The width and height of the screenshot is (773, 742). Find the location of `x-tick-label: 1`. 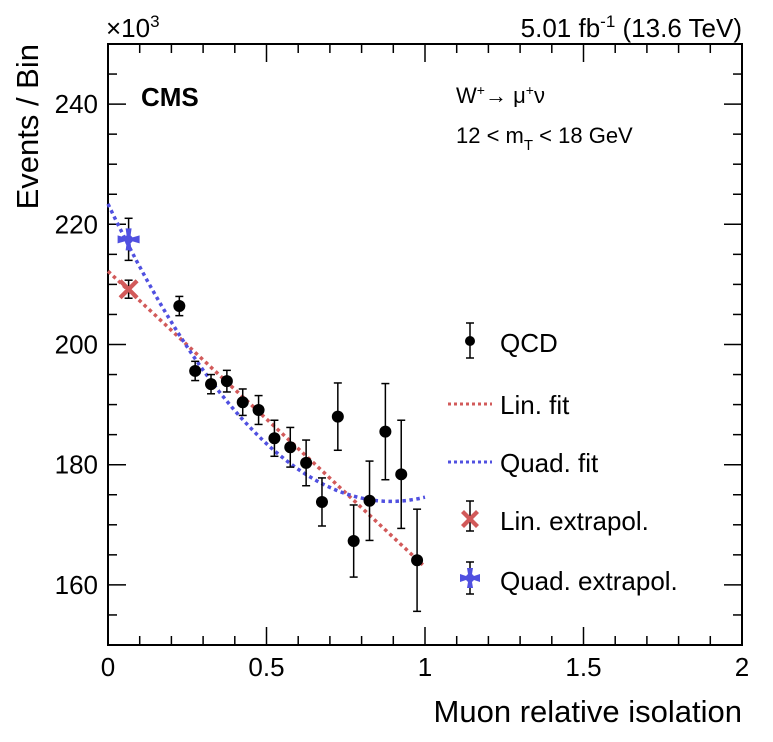

x-tick-label: 1 is located at coordinates (425, 667).